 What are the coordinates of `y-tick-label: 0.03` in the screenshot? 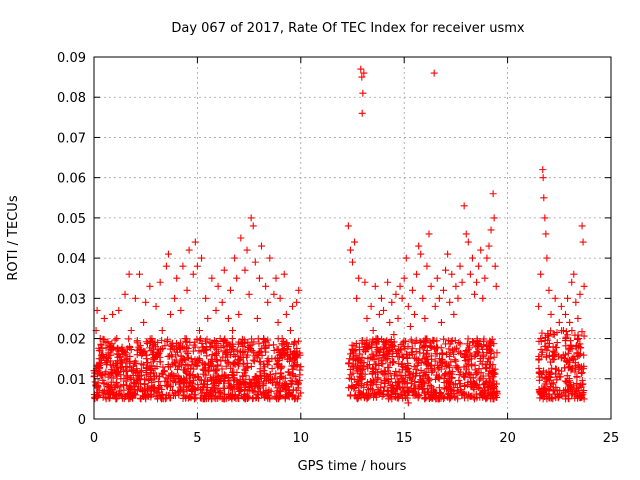 It's located at (71, 299).